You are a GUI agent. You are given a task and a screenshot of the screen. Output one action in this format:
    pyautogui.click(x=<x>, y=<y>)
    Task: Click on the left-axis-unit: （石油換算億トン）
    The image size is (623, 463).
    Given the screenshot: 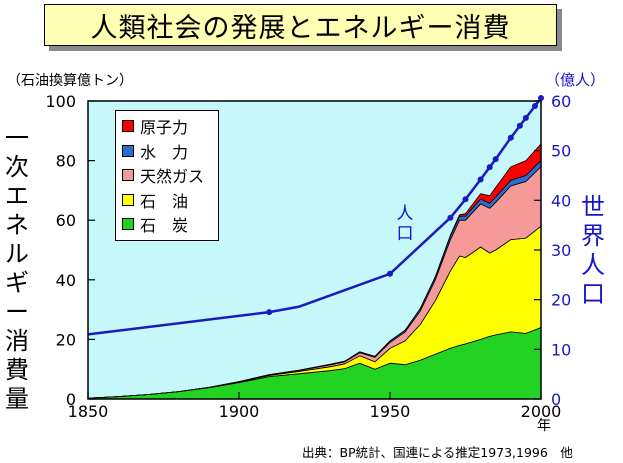 What is the action you would take?
    pyautogui.click(x=70, y=81)
    